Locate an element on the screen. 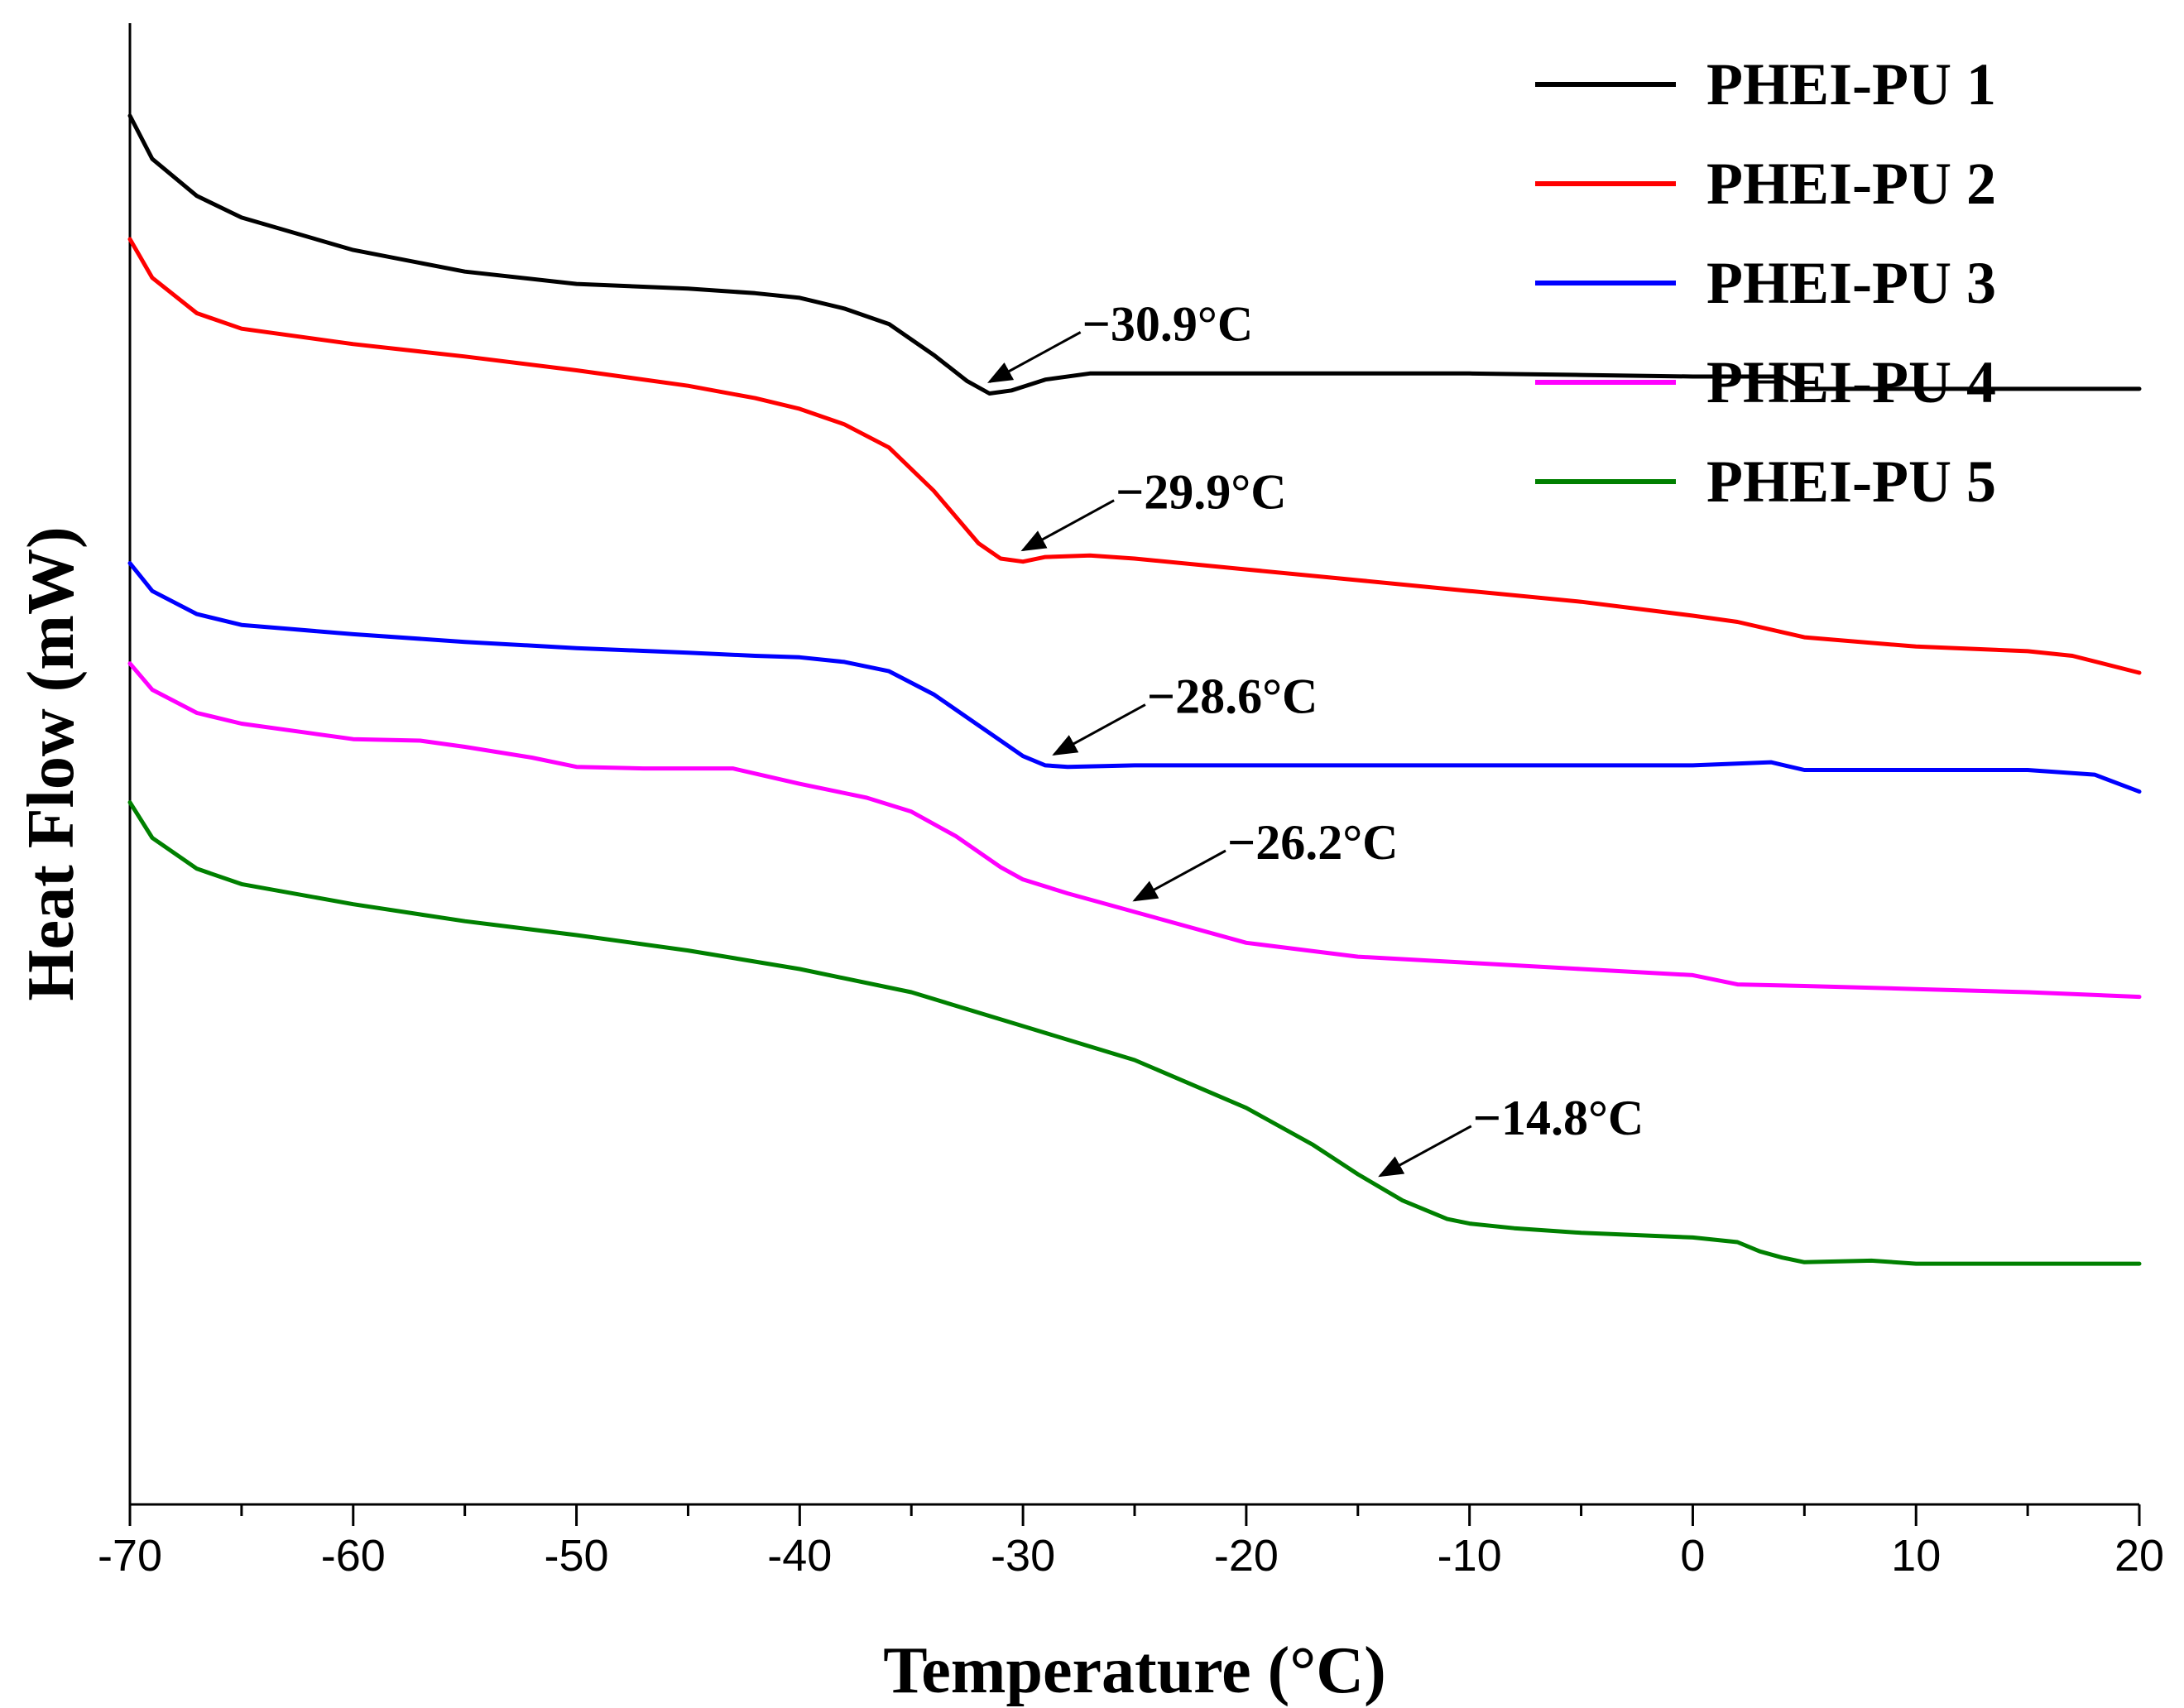 This screenshot has width=2184, height=1708. x-tick-label: -60 is located at coordinates (353, 1556).